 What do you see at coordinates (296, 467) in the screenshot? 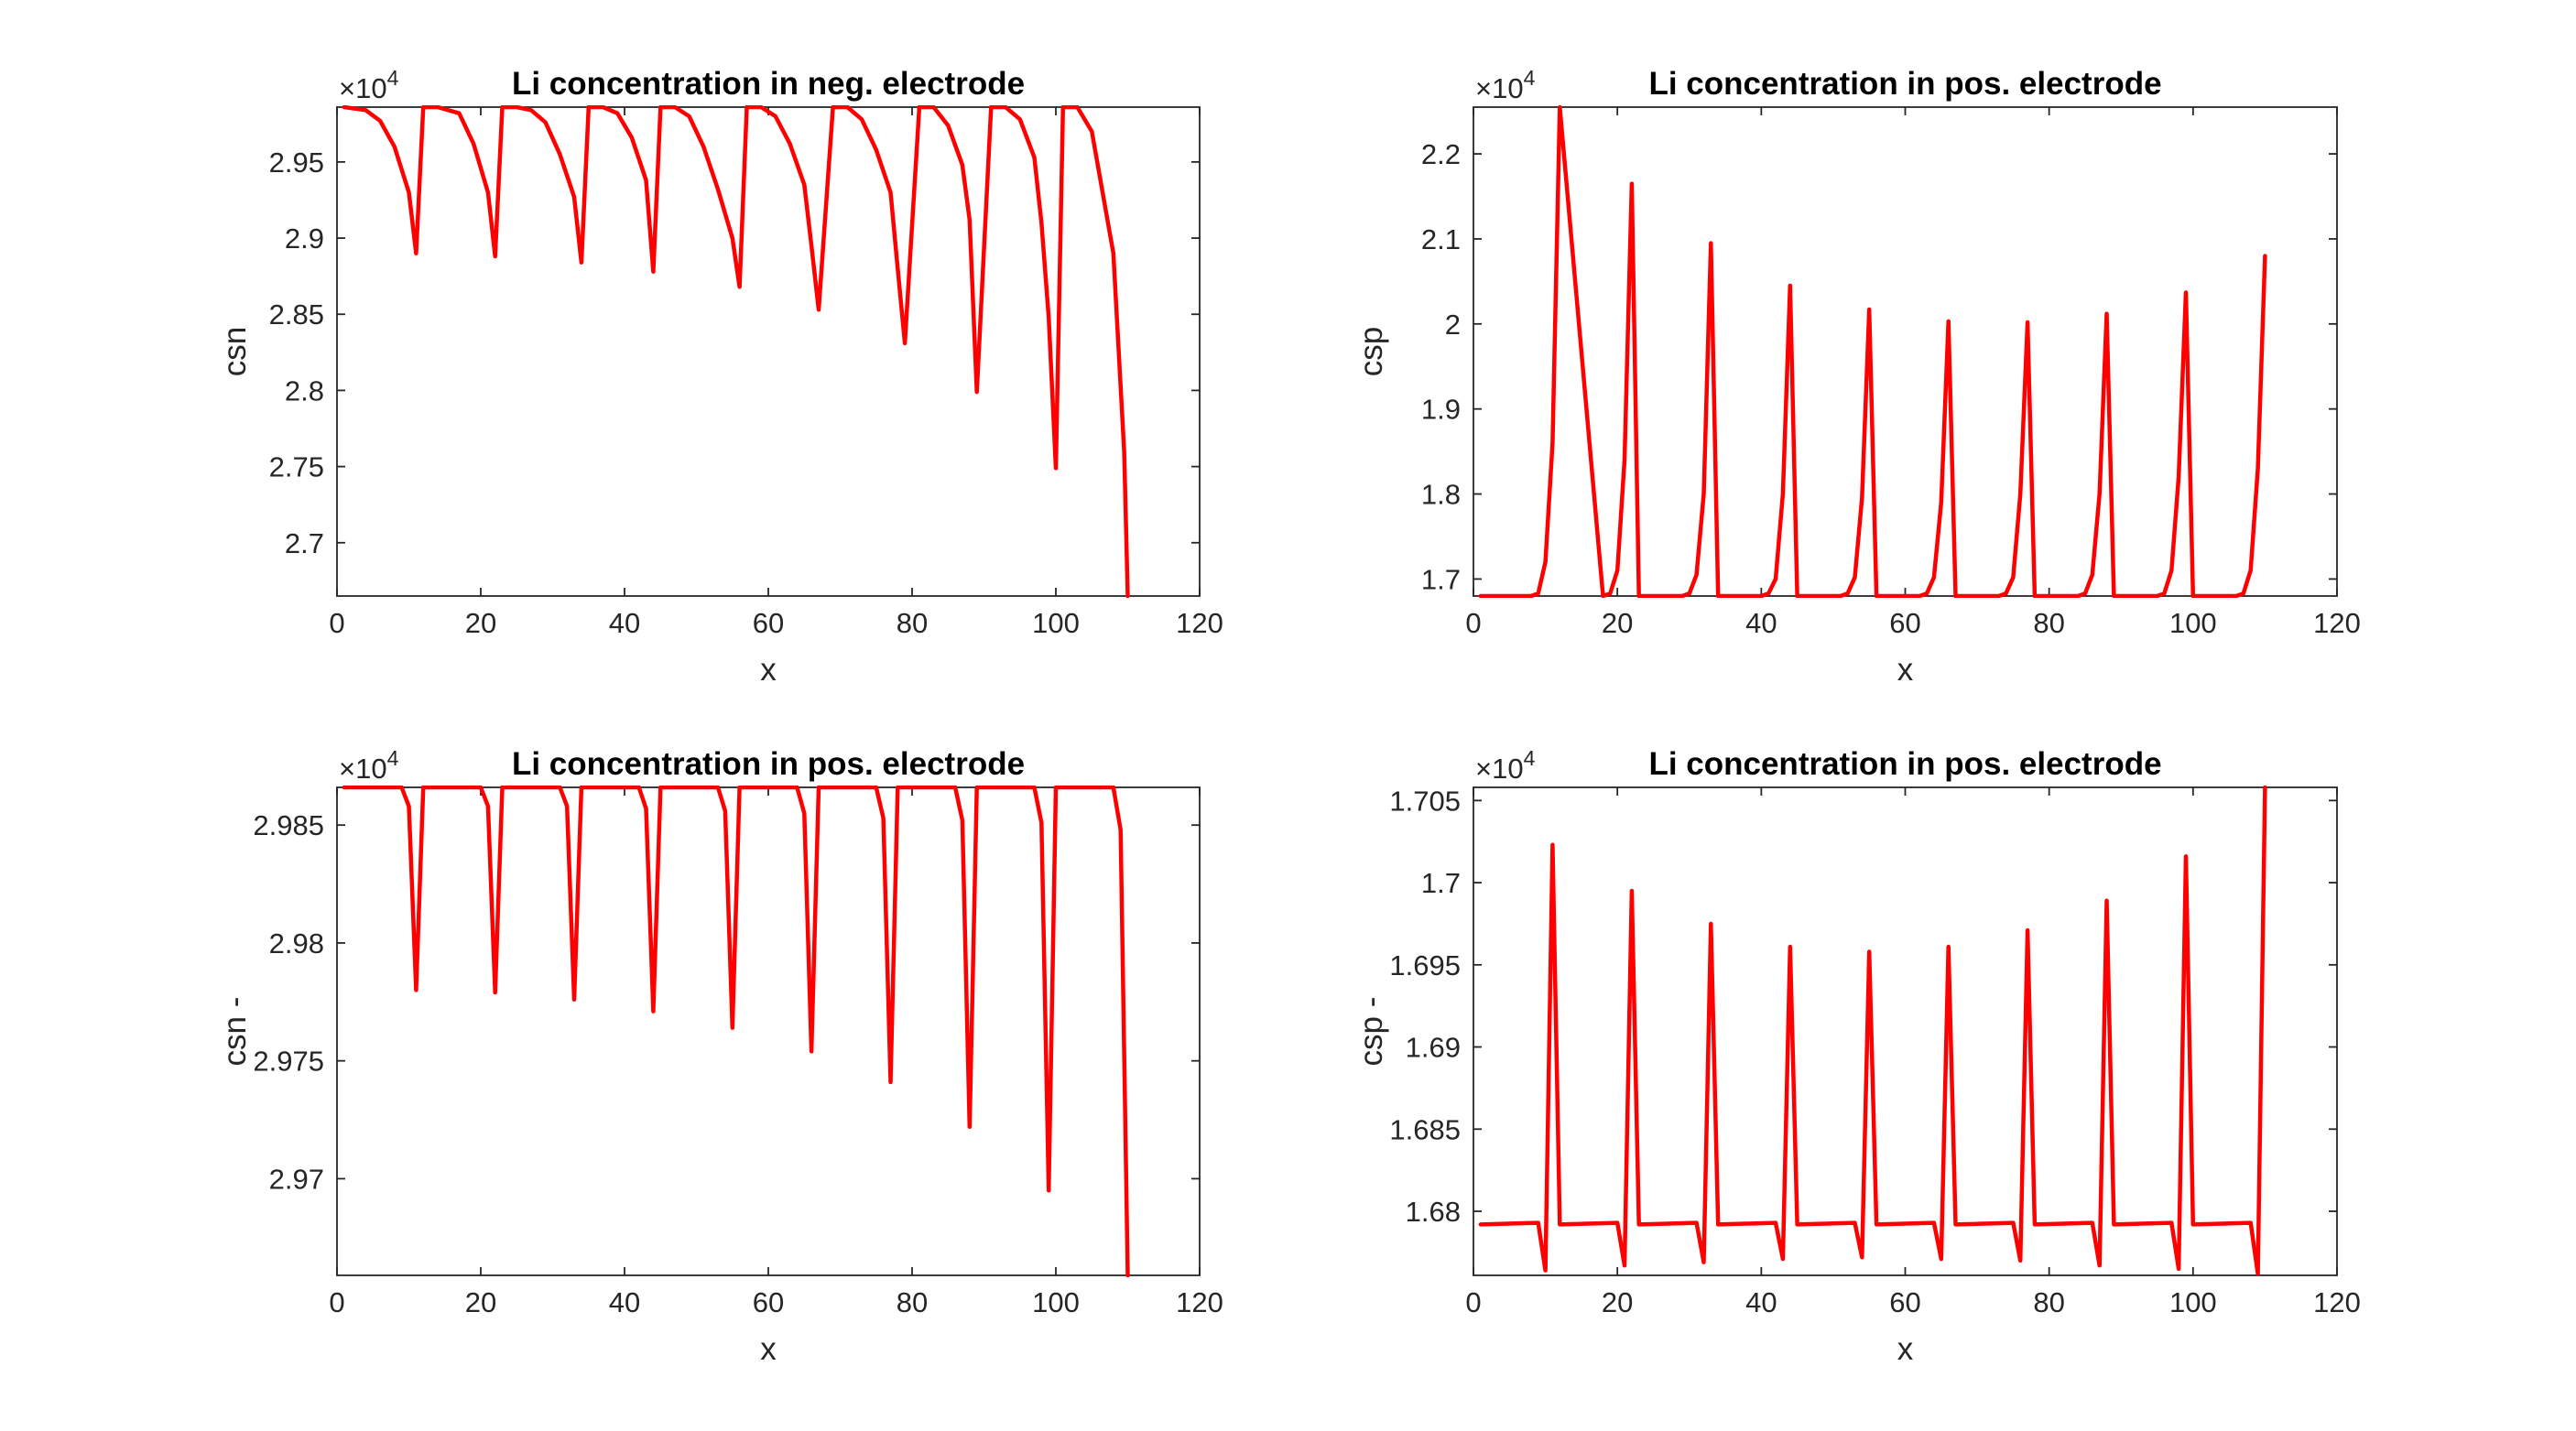
I see `y-tick-label: 2.75` at bounding box center [296, 467].